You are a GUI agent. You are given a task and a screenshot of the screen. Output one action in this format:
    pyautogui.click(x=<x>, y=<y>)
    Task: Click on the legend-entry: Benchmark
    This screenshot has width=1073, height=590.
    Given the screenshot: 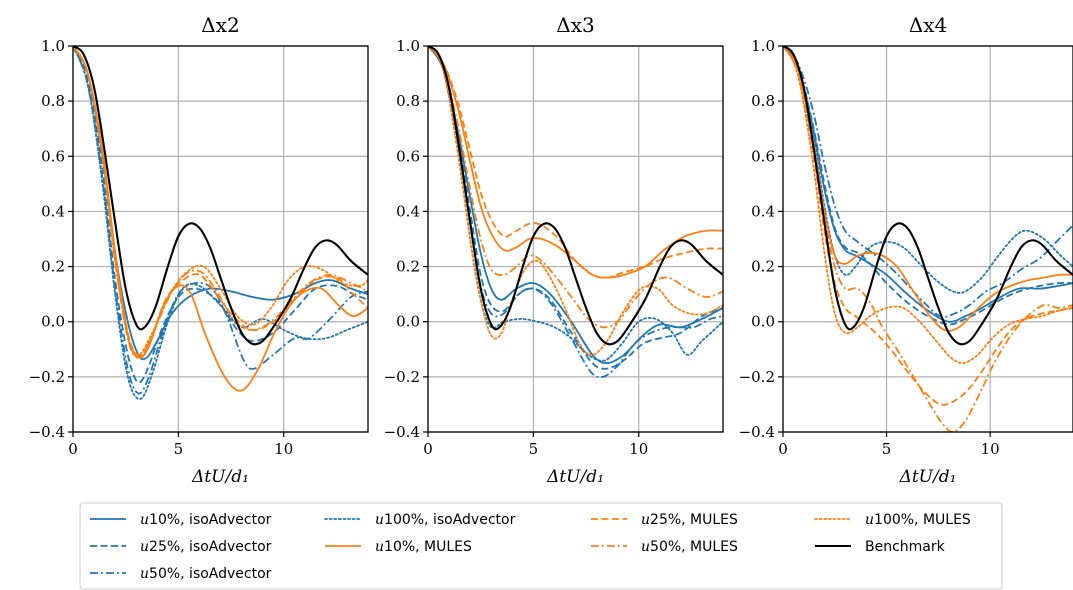 What is the action you would take?
    pyautogui.click(x=880, y=547)
    